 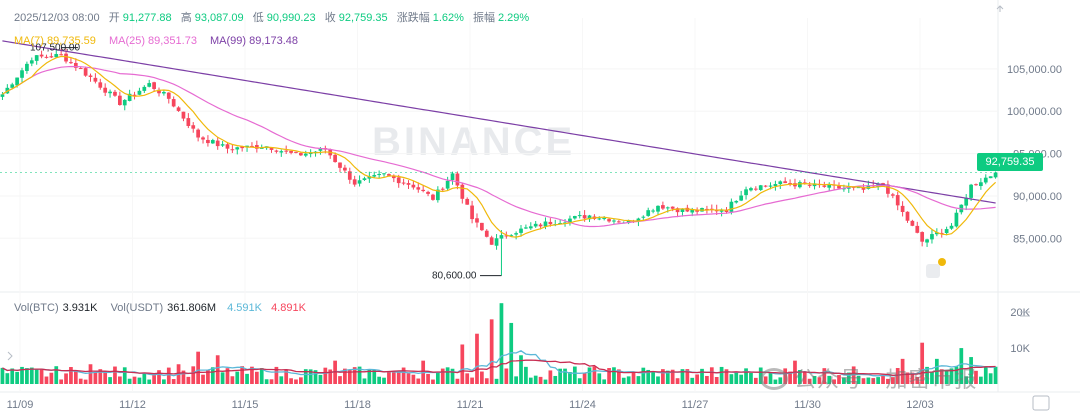 What do you see at coordinates (186, 18) in the screenshot?
I see `high-label: 高` at bounding box center [186, 18].